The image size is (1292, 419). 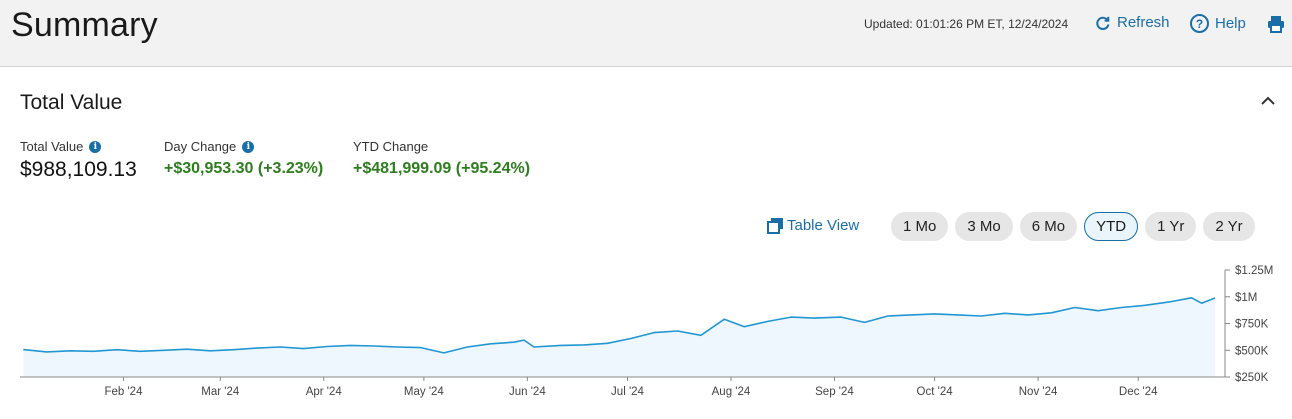 I want to click on metric-value: +$30,953.30 (+3.23%), so click(x=244, y=168).